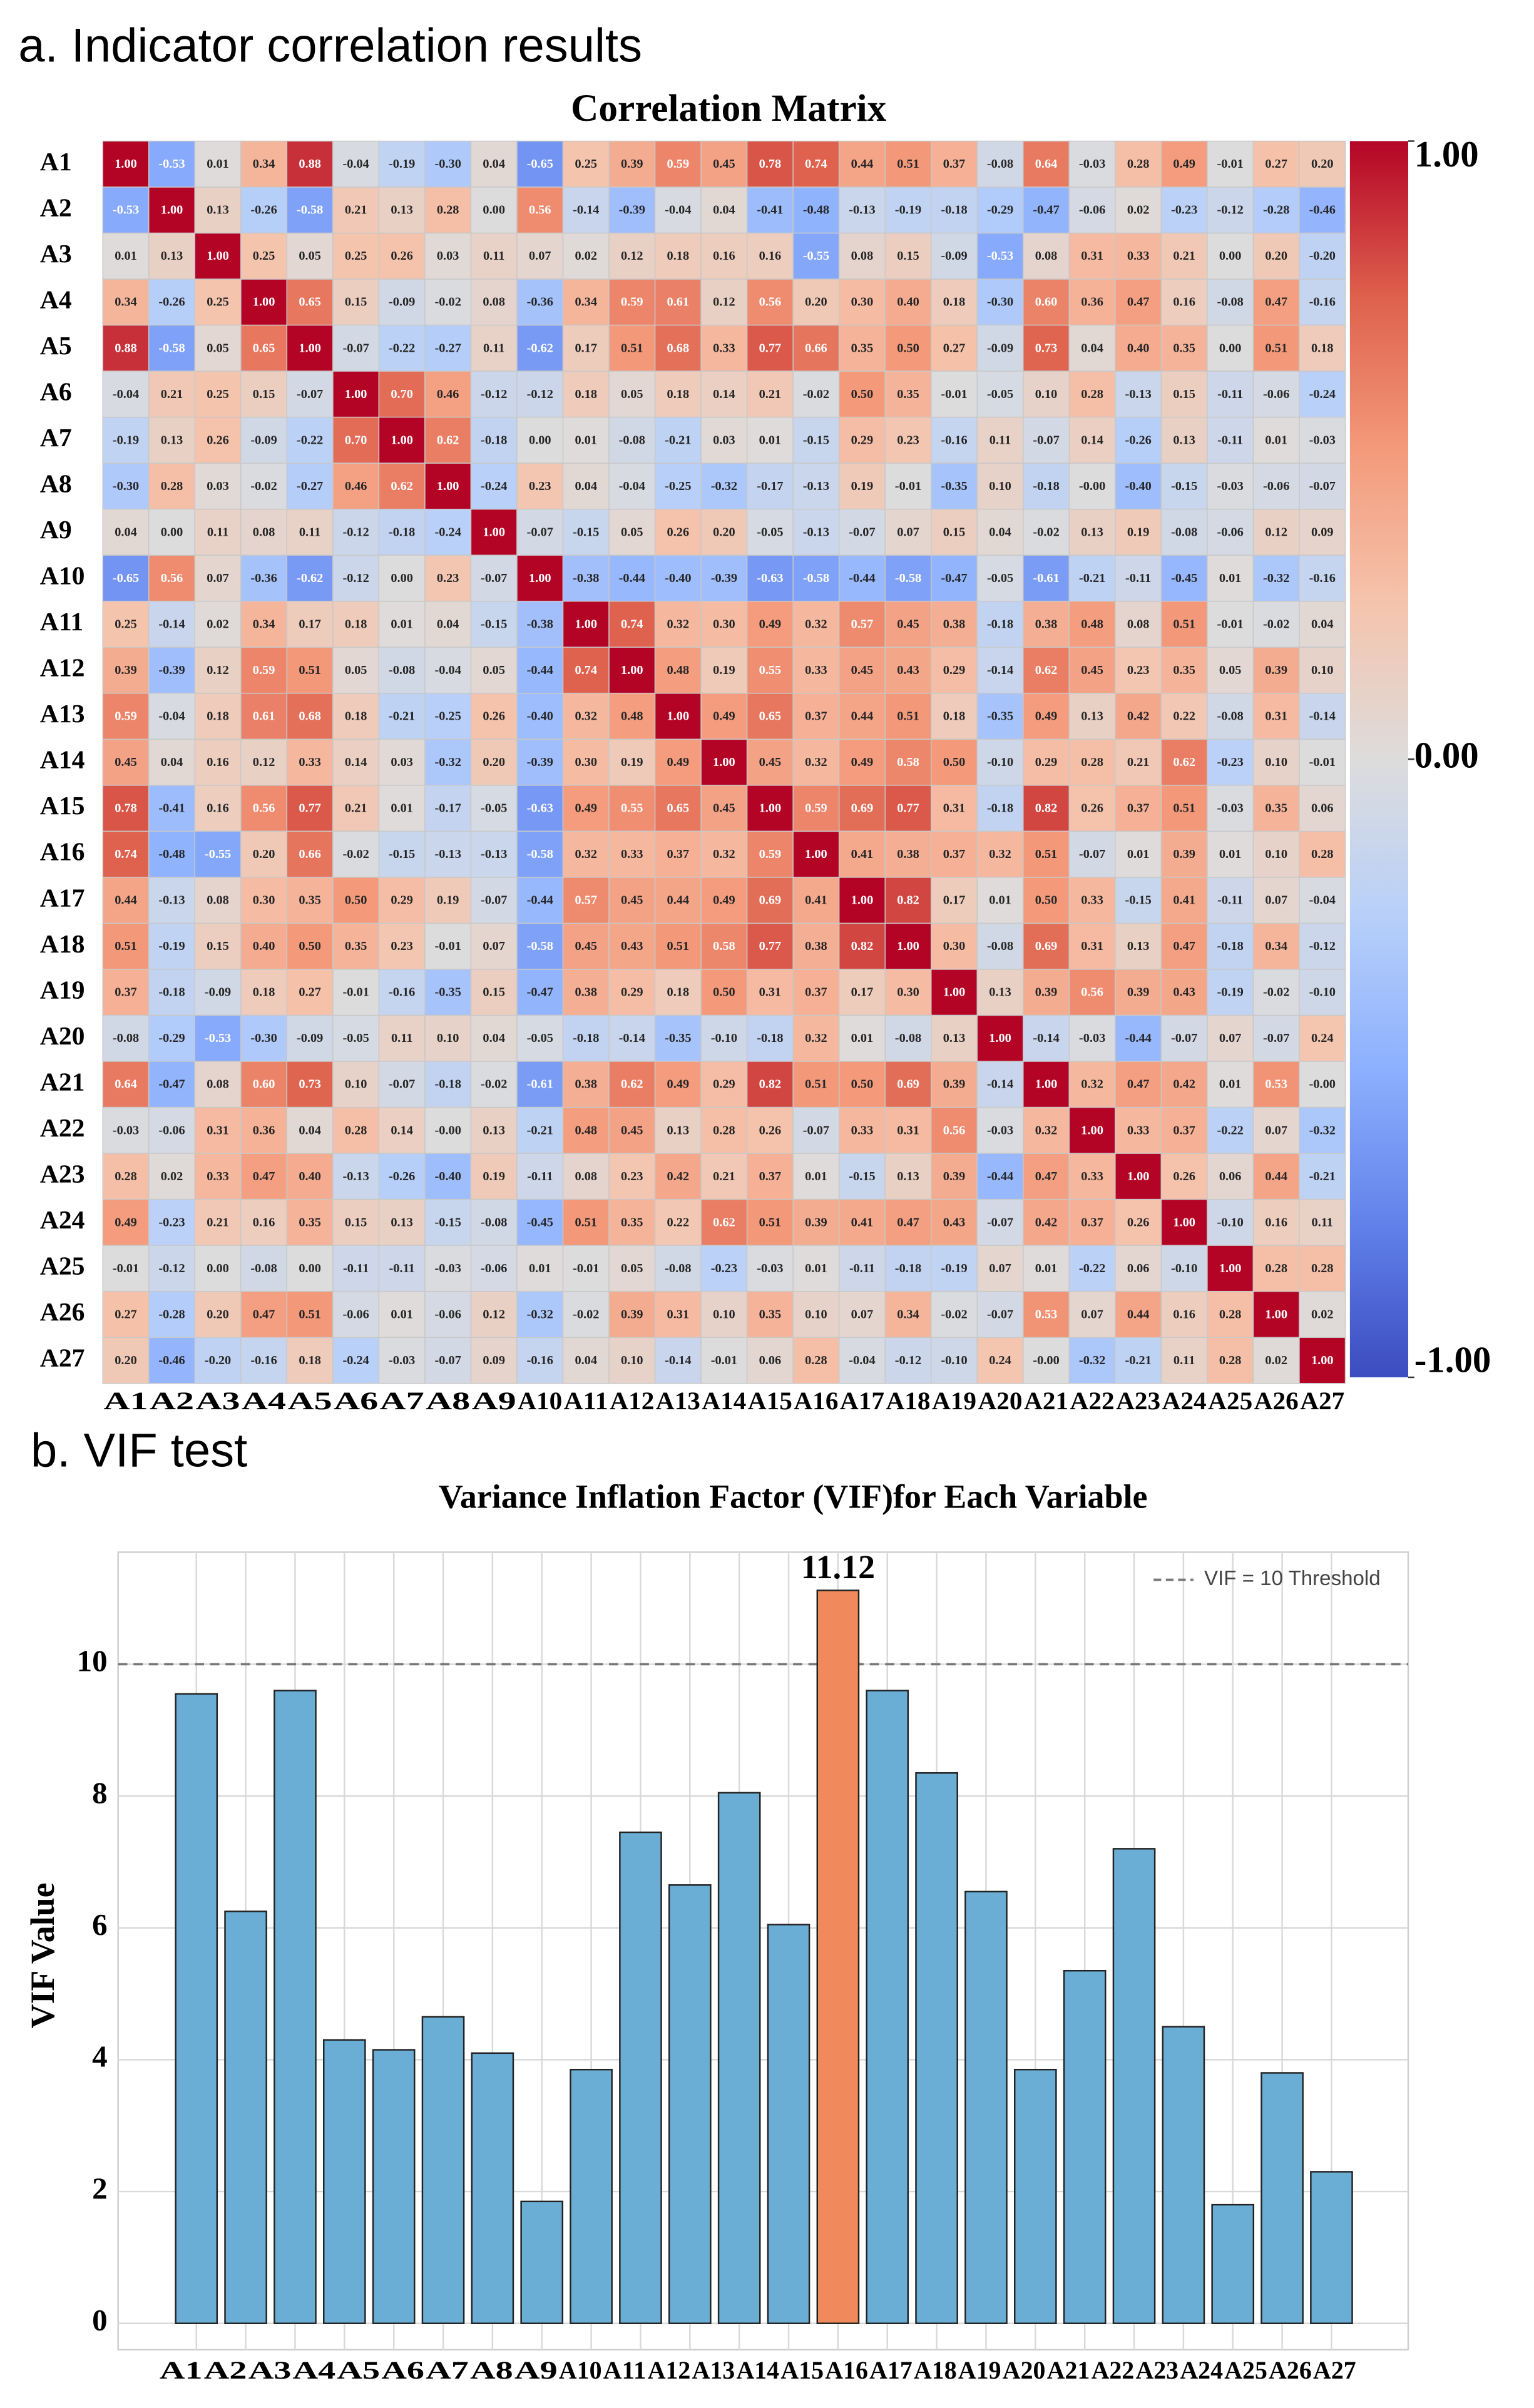 This screenshot has height=2408, width=1534. I want to click on x-tick-label: A25, so click(1245, 2370).